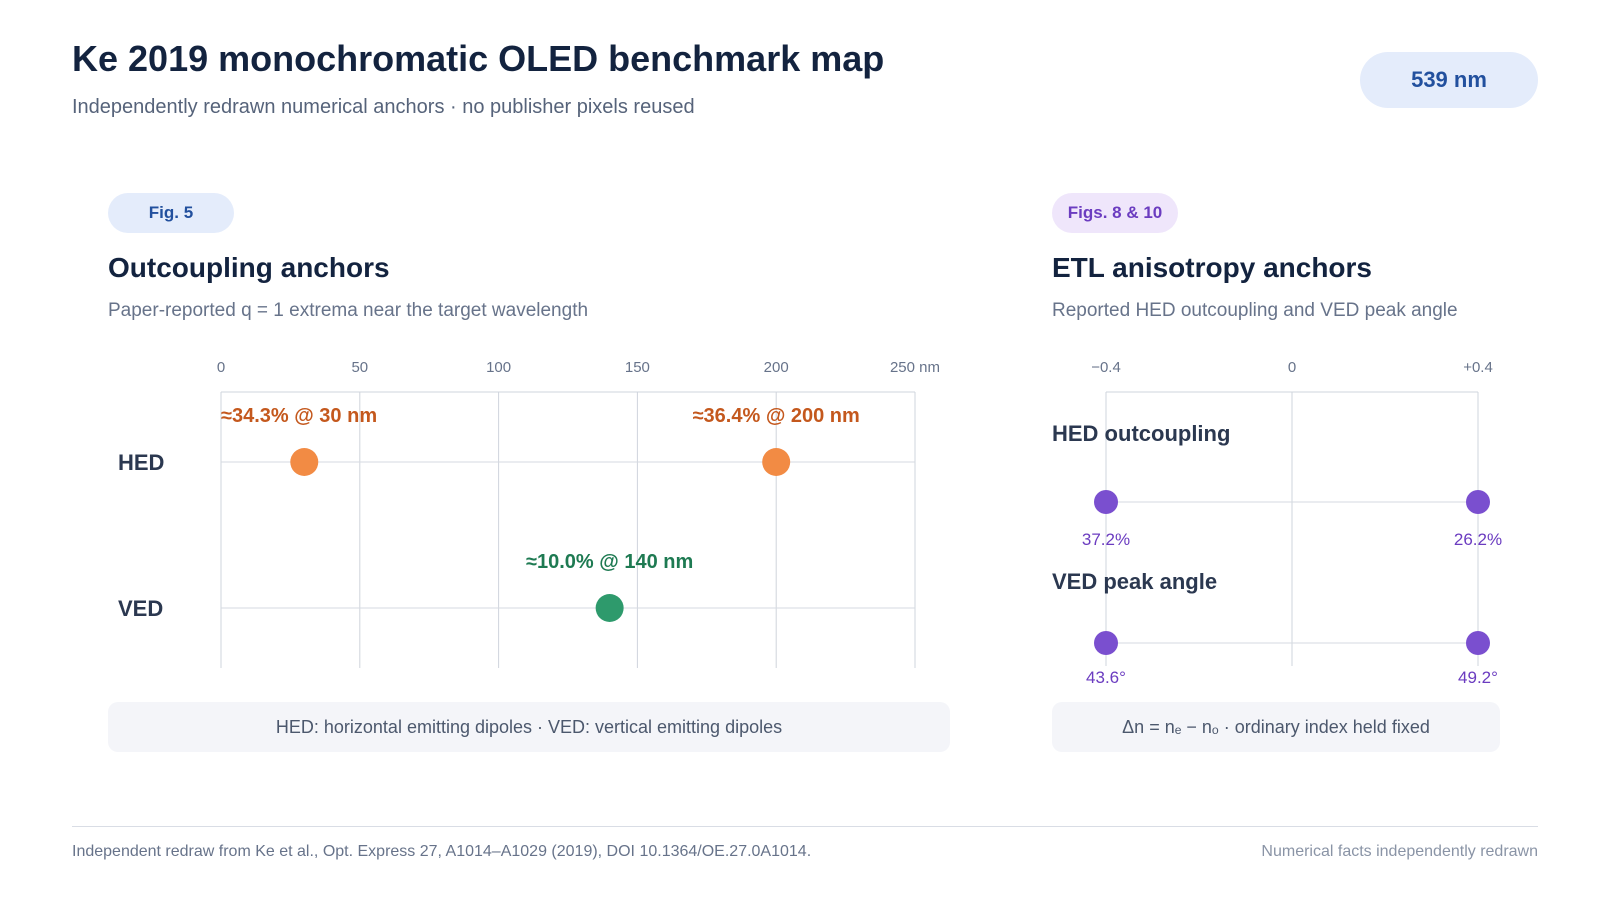  I want to click on right-panel-title: ETL anisotropy anchors, so click(1212, 267).